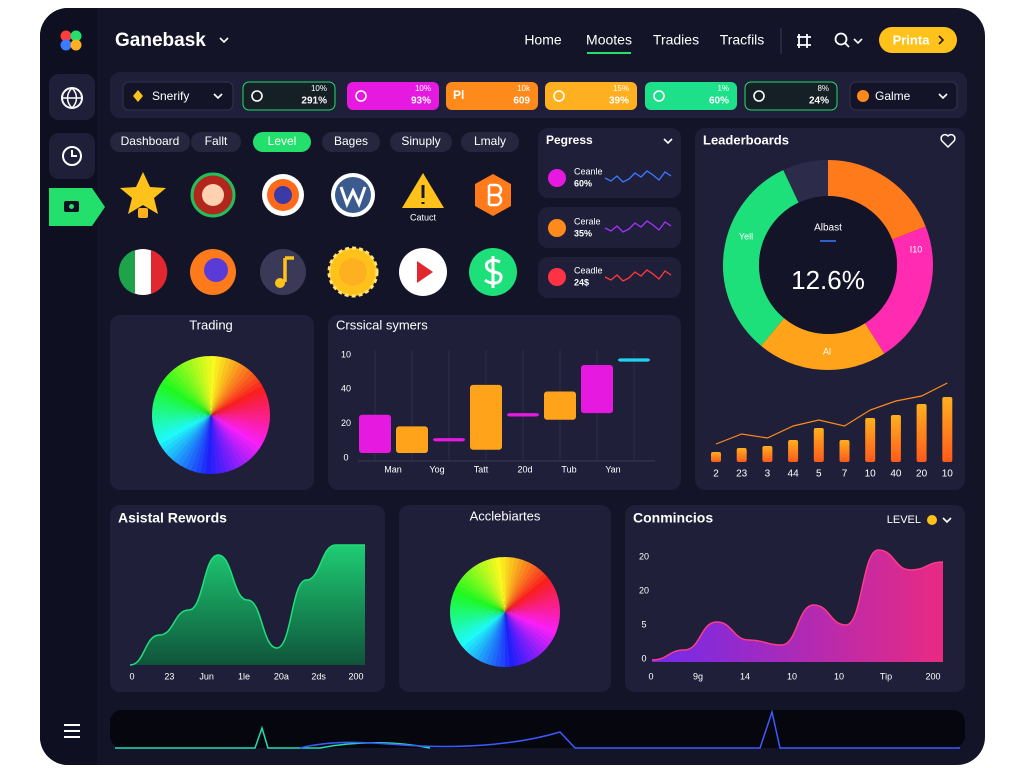 The image size is (1024, 768). Describe the element at coordinates (355, 676) in the screenshot. I see `x-axis-label: 200` at that location.